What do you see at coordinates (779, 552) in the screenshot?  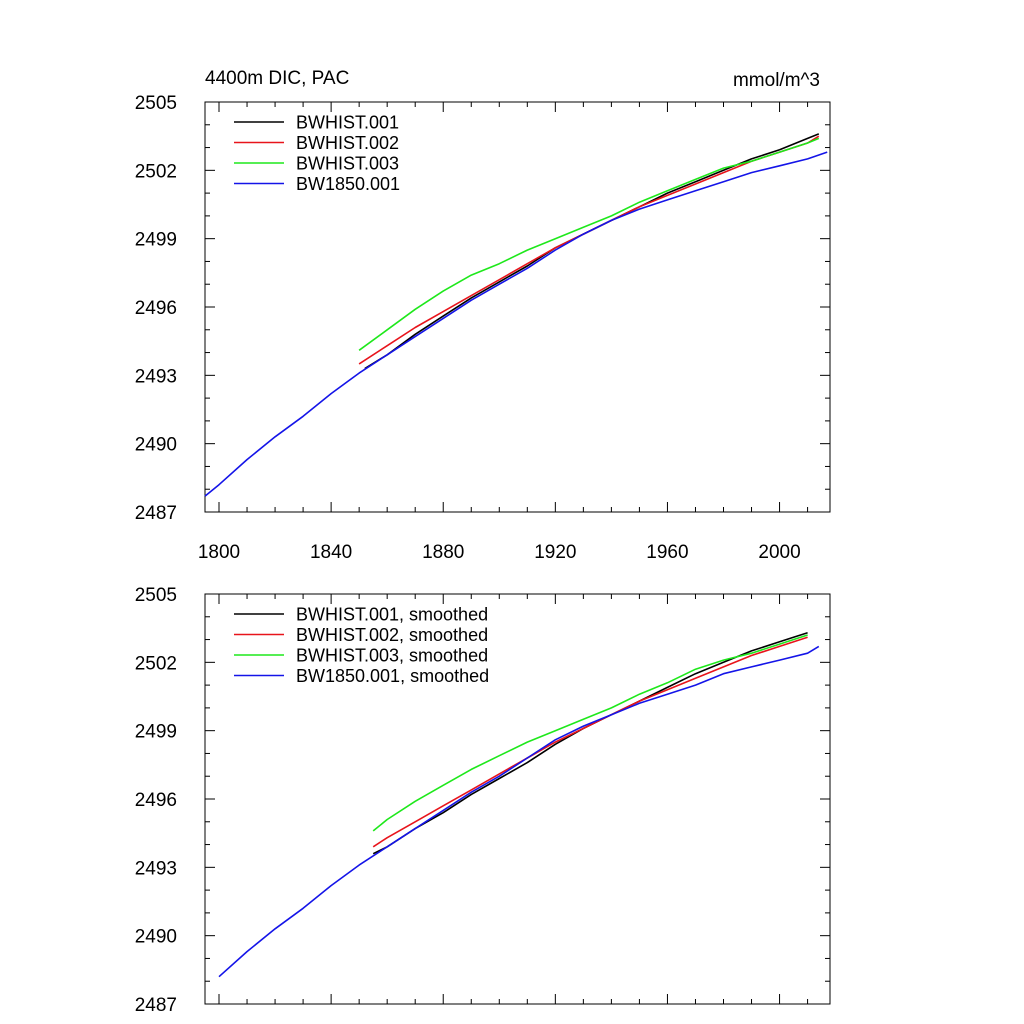 I see `x-tick-label: 2000` at bounding box center [779, 552].